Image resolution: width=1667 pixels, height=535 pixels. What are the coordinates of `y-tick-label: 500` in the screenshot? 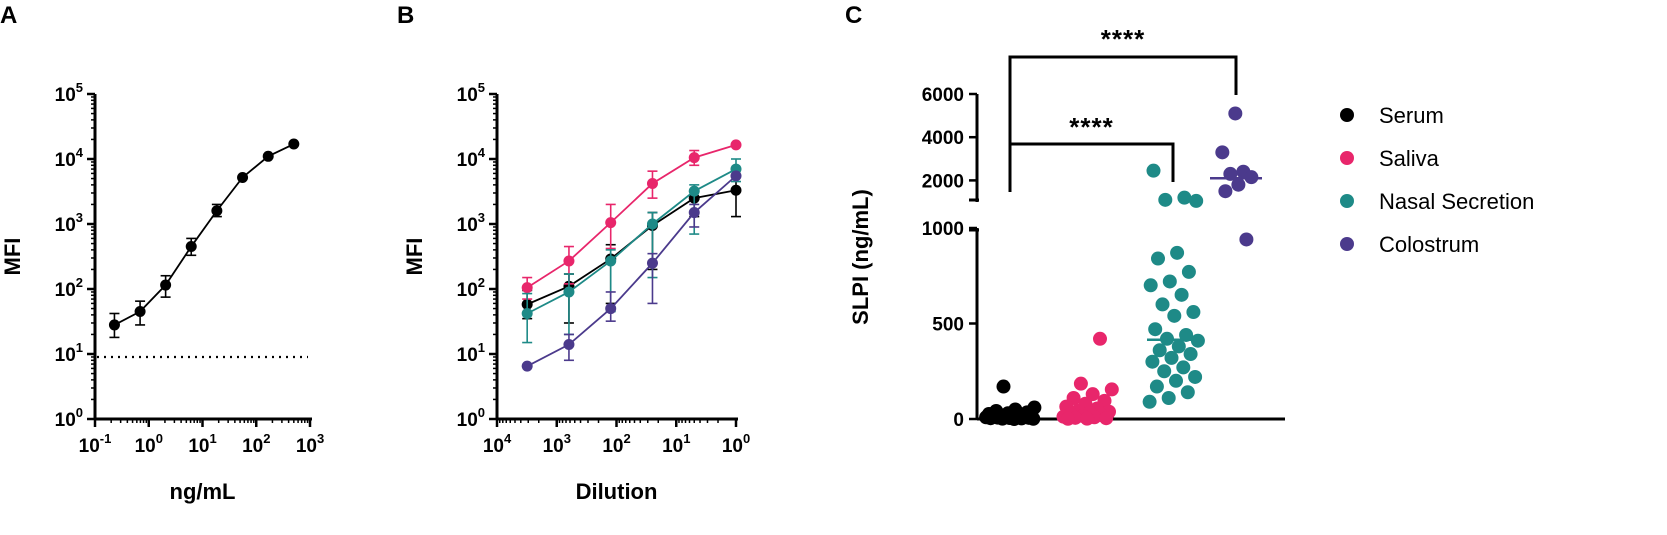 It's located at (948, 325).